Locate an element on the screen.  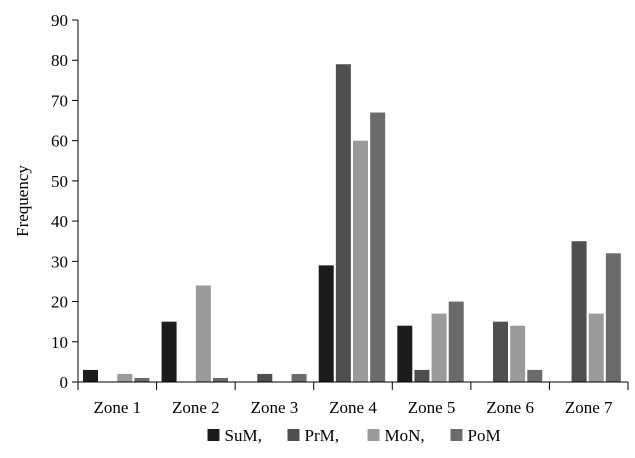
legend-label: MoN, is located at coordinates (405, 435).